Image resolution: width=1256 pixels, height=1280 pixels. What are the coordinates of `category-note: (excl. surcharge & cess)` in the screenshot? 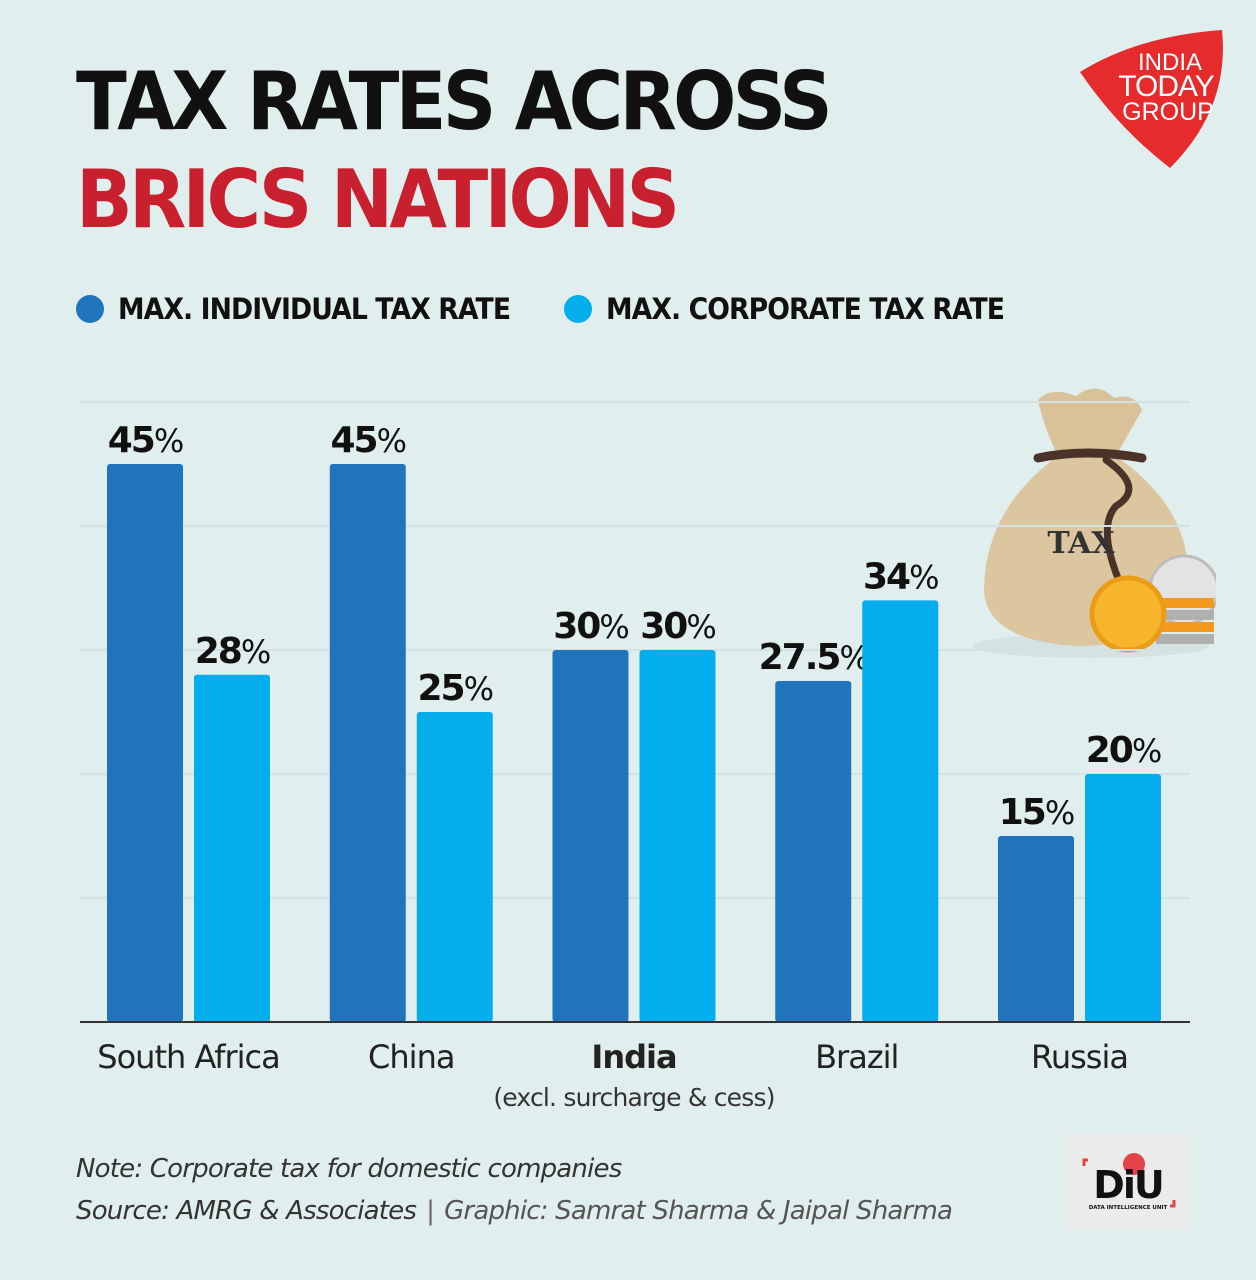 It's located at (633, 1097).